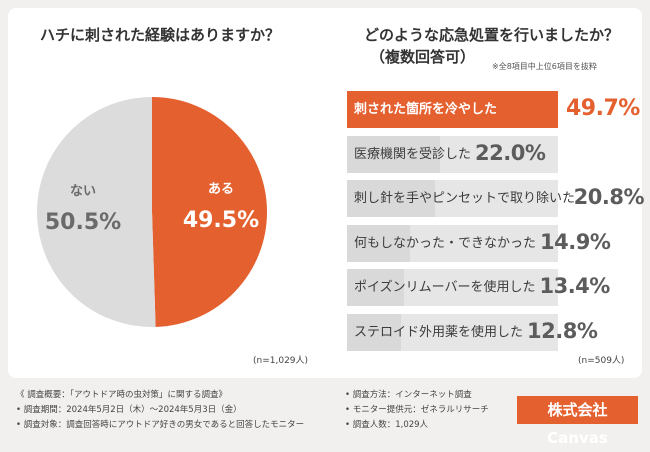 The width and height of the screenshot is (650, 452). I want to click on bar-category-label: 刺し針を手やピンセットで取り除いた, so click(465, 198).